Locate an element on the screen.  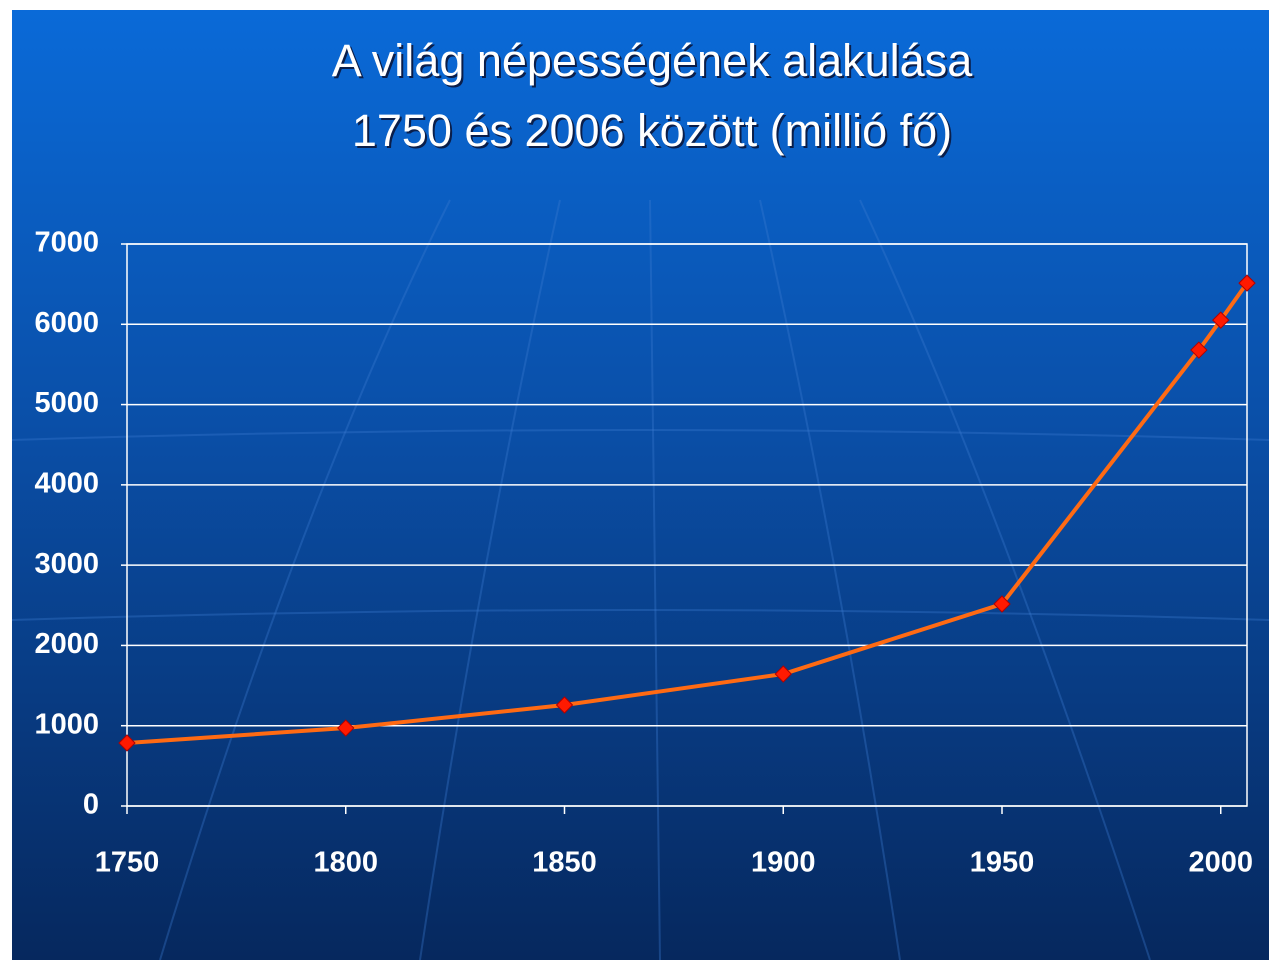
y-tick-label: 7000 is located at coordinates (66, 243).